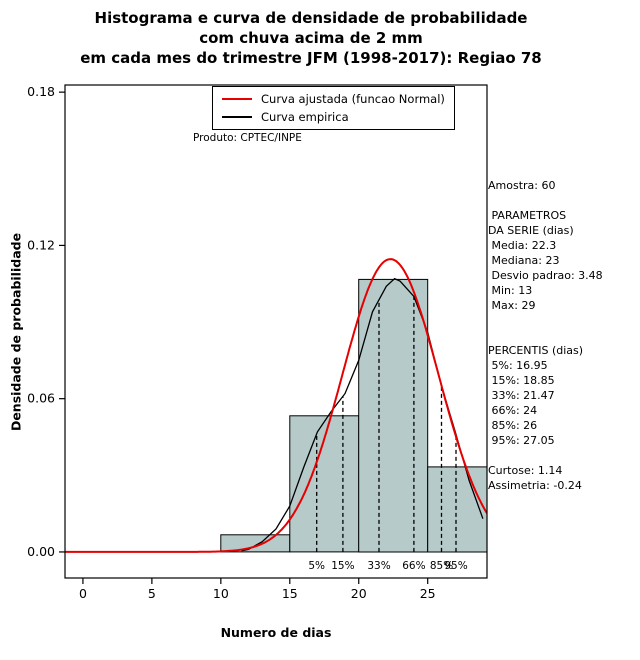 The width and height of the screenshot is (640, 660). What do you see at coordinates (413, 566) in the screenshot?
I see `svg-text: 66%` at bounding box center [413, 566].